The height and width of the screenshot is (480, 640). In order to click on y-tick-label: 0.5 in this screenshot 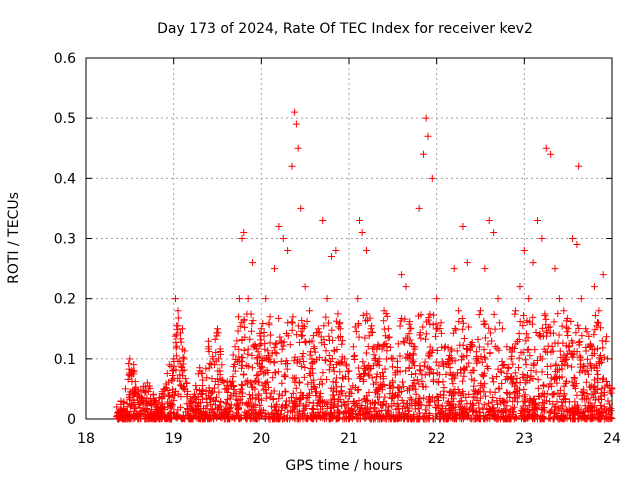, I will do `click(65, 119)`.